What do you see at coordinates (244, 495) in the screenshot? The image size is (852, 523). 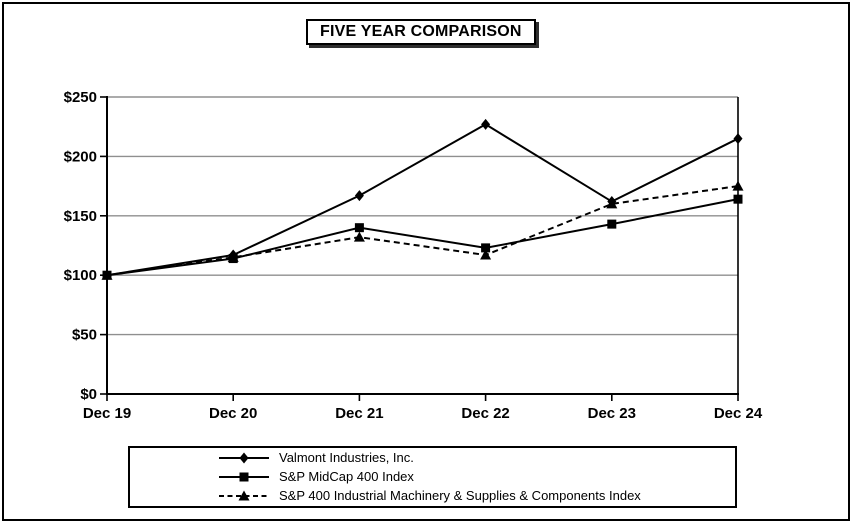 I see `legend-triangle-line-icon` at bounding box center [244, 495].